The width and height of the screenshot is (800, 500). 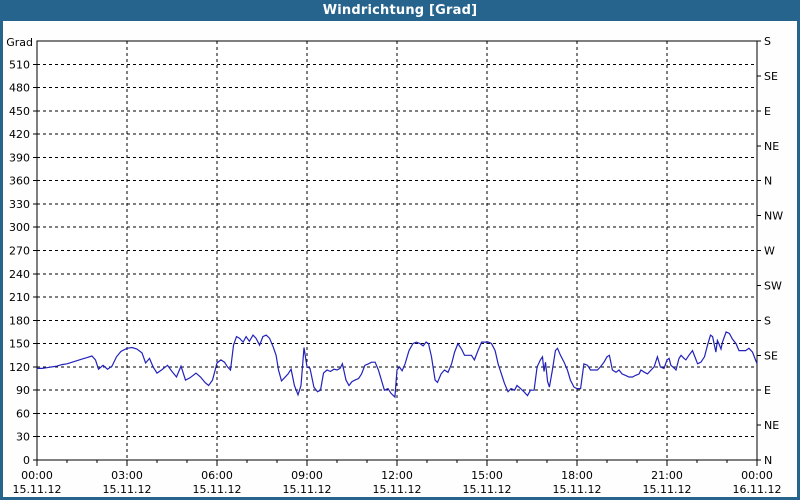 What do you see at coordinates (19, 111) in the screenshot?
I see `y-tick-label: 450` at bounding box center [19, 111].